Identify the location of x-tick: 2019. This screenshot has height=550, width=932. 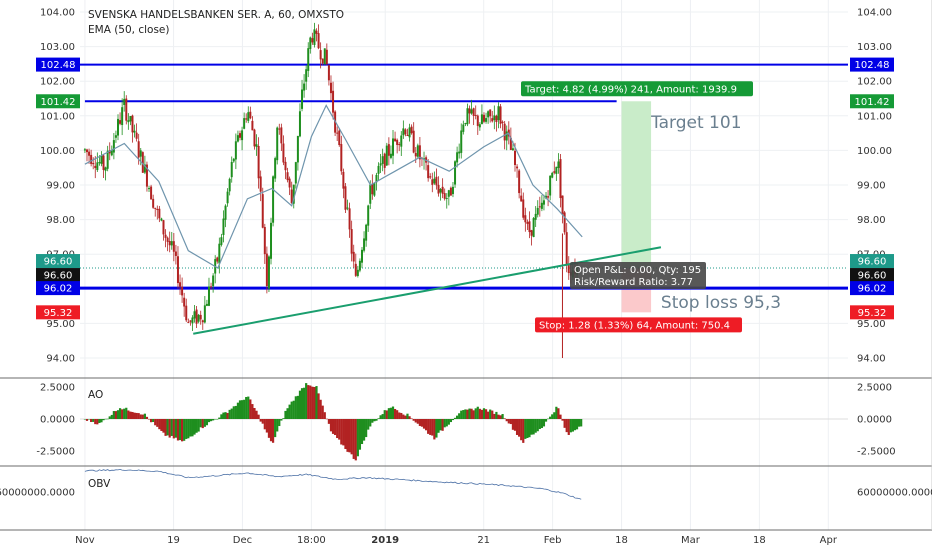
(385, 540).